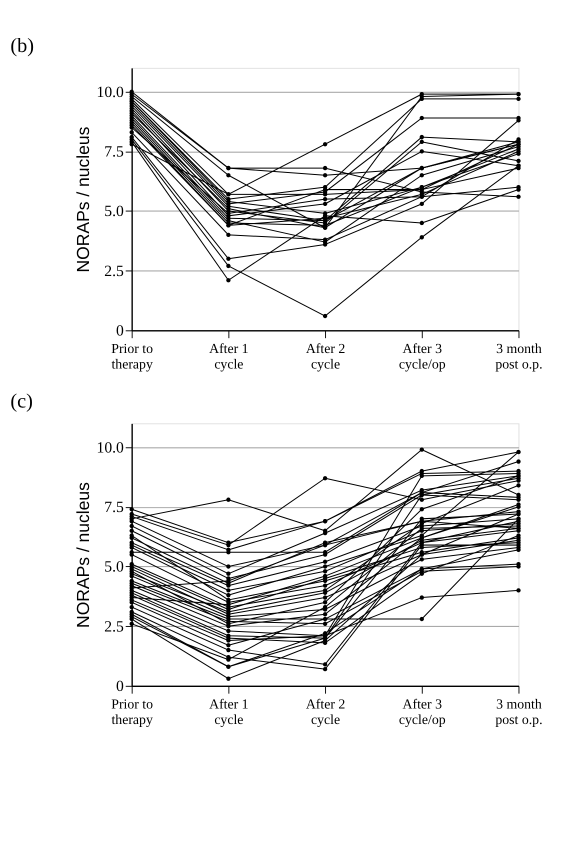 This screenshot has height=841, width=571. I want to click on chart-title: (c), so click(21, 401).